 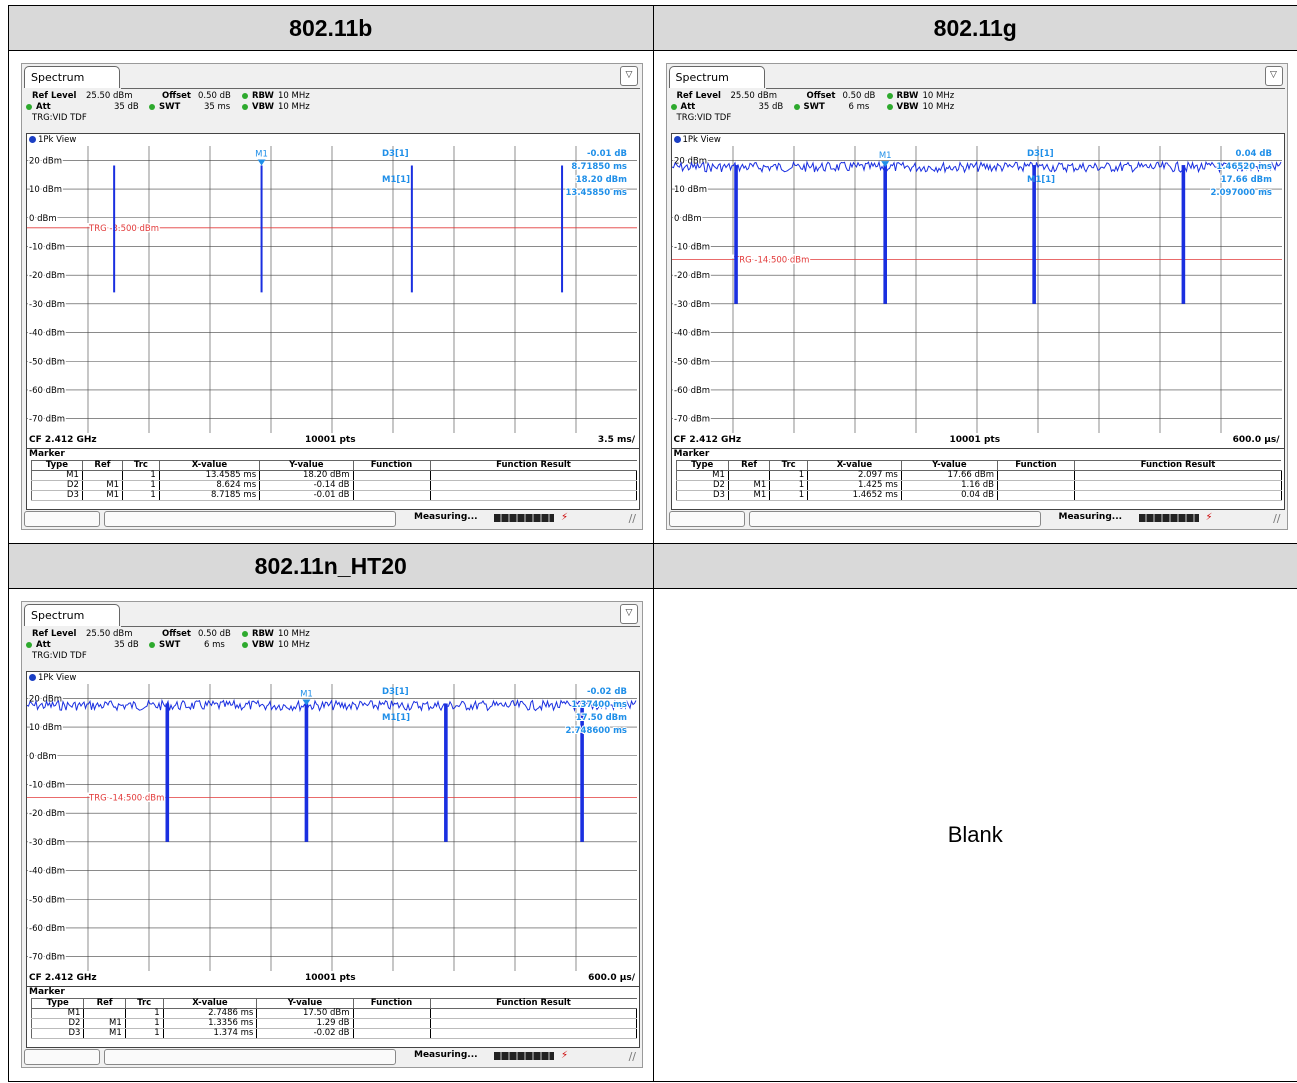 I want to click on marker-cell: 1.3356 ms, so click(x=210, y=1023).